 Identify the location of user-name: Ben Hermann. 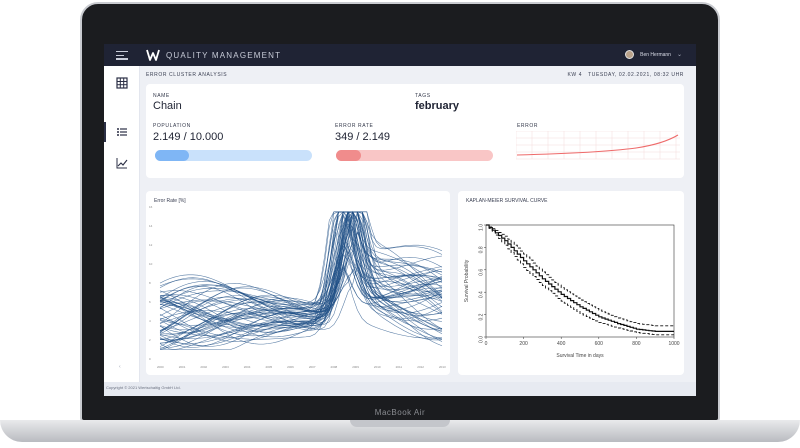
(655, 54).